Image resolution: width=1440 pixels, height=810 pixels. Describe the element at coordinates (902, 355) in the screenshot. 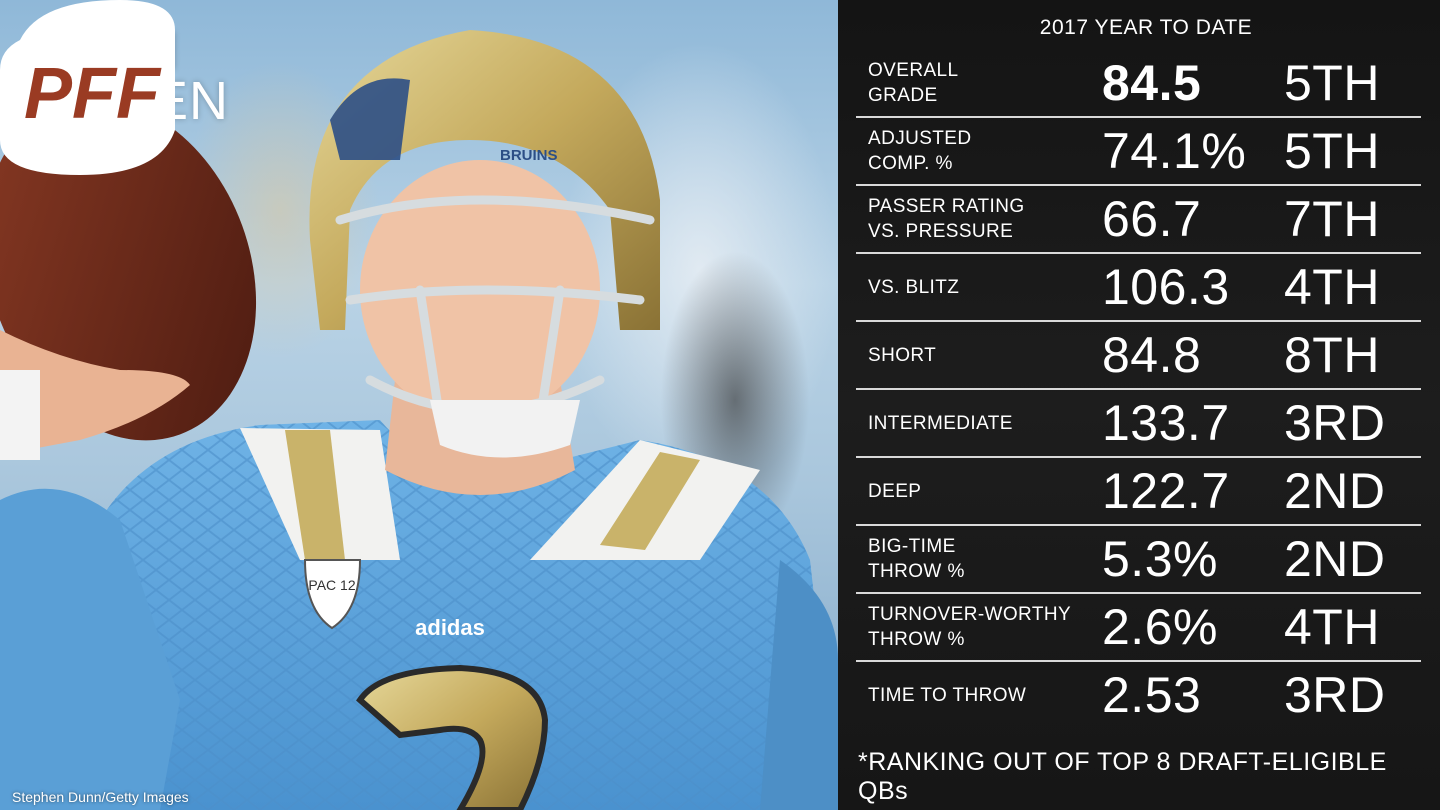

I see `stat-label: SHORT` at that location.